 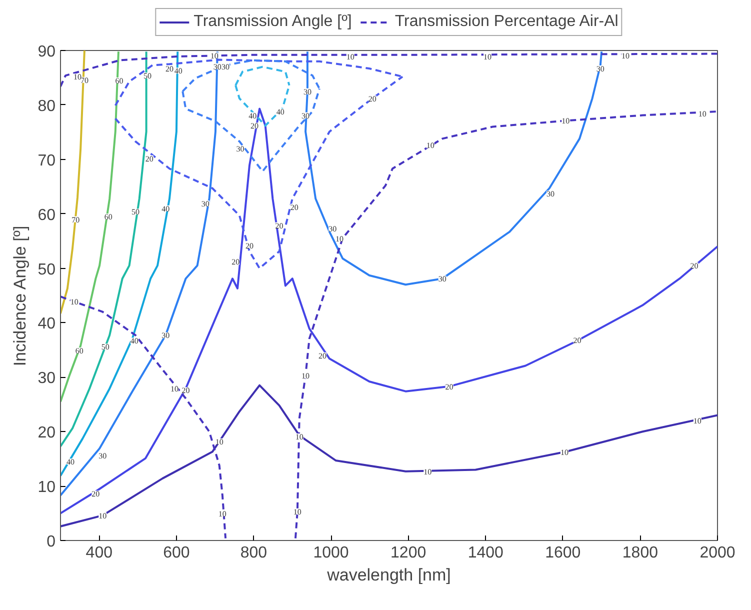 I want to click on x-axis-title: wavelength [nm], so click(x=388, y=575).